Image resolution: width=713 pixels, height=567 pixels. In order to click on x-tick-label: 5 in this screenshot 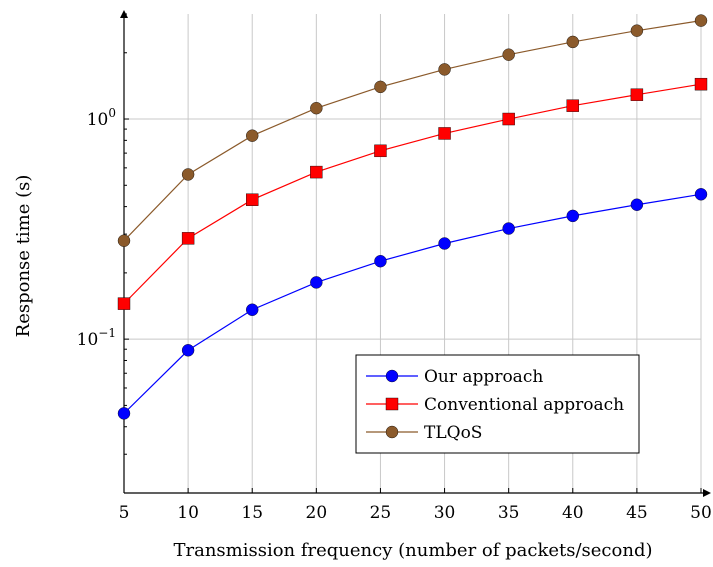, I will do `click(124, 513)`.